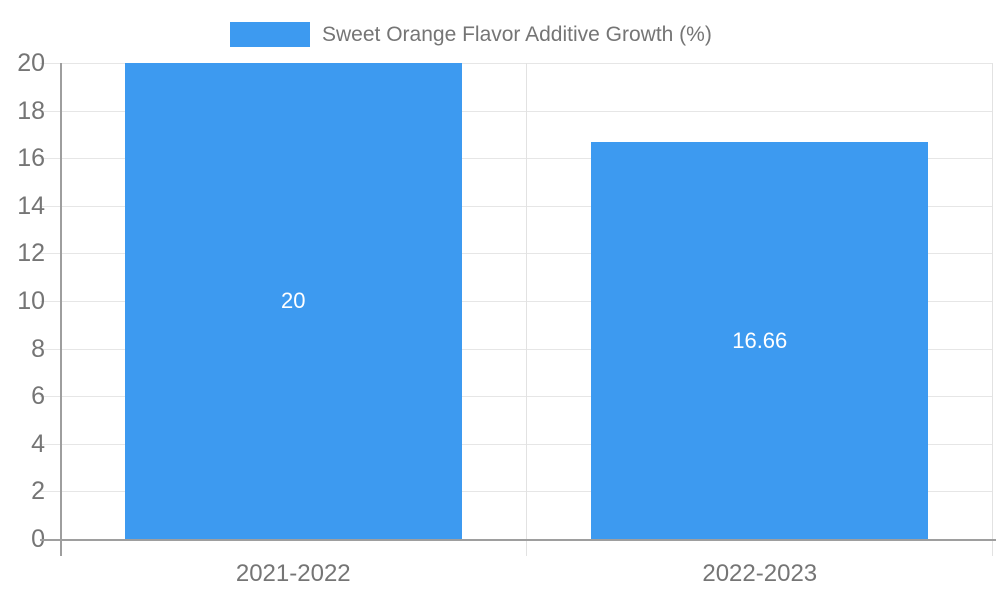  Describe the element at coordinates (293, 573) in the screenshot. I see `x-axis-tick-label: 2021-2022` at that location.